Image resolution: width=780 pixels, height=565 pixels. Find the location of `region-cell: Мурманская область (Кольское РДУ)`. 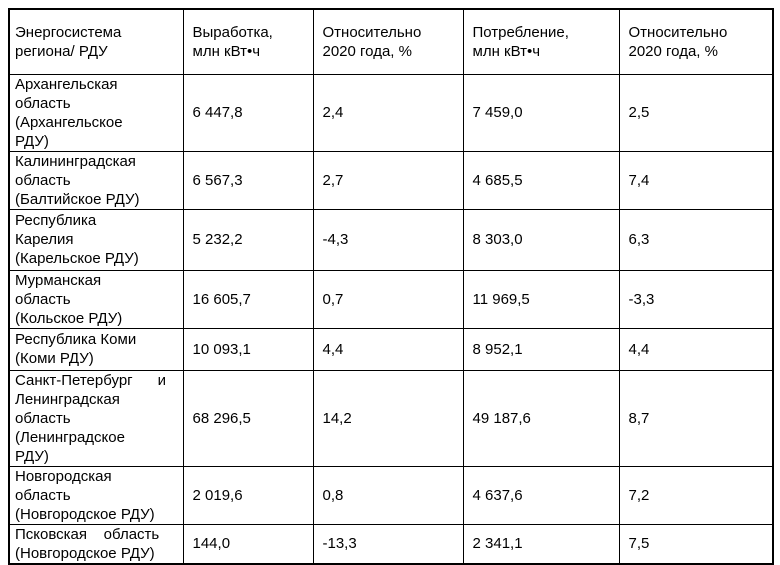

region-cell: Мурманская область (Кольское РДУ) is located at coordinates (96, 299).